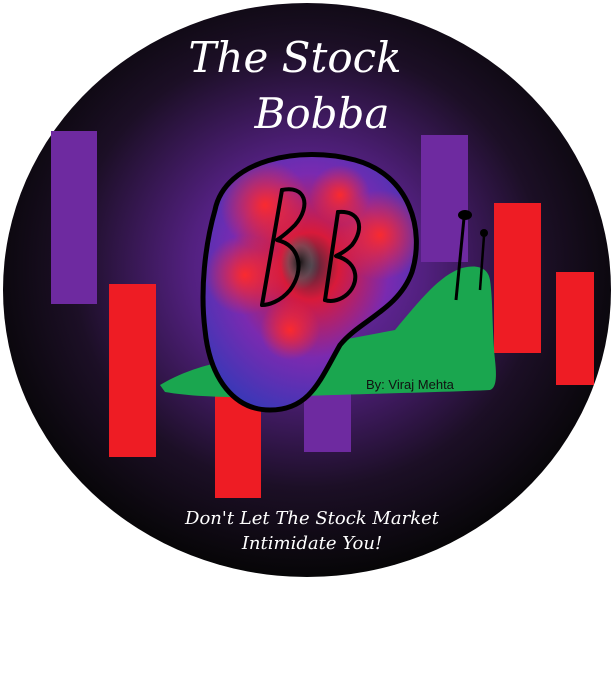  I want to click on byline: By: Viraj Mehta, so click(410, 384).